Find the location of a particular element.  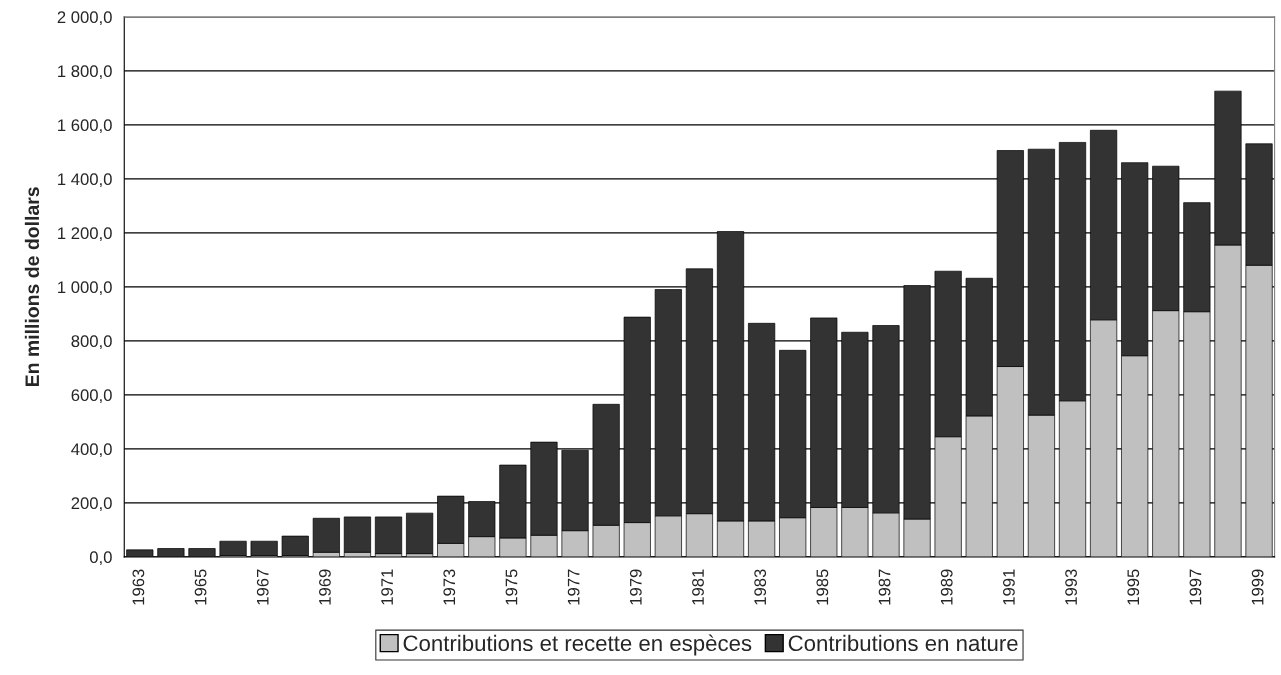

x-tick-label: 1981 is located at coordinates (698, 587).